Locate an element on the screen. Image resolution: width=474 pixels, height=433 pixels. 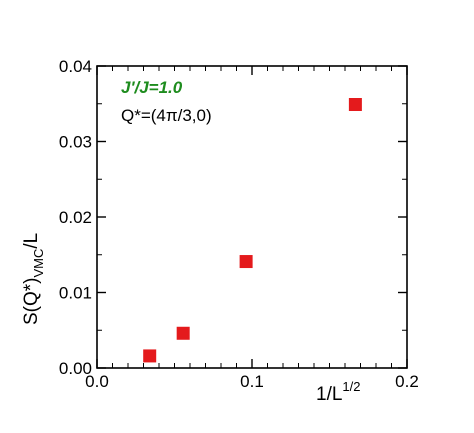
y-tick-label: 0.00 is located at coordinates (75, 368).